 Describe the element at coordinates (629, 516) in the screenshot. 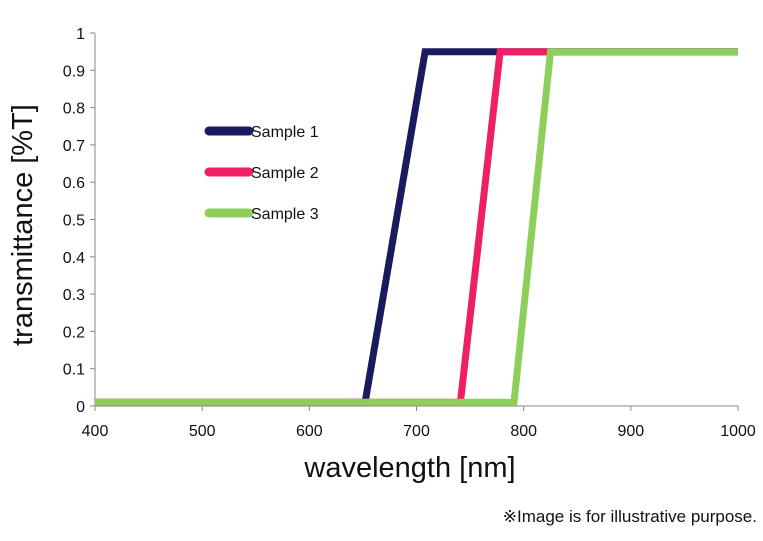

I see `illustrative-note: ※Image is for illustrative purpose.` at that location.